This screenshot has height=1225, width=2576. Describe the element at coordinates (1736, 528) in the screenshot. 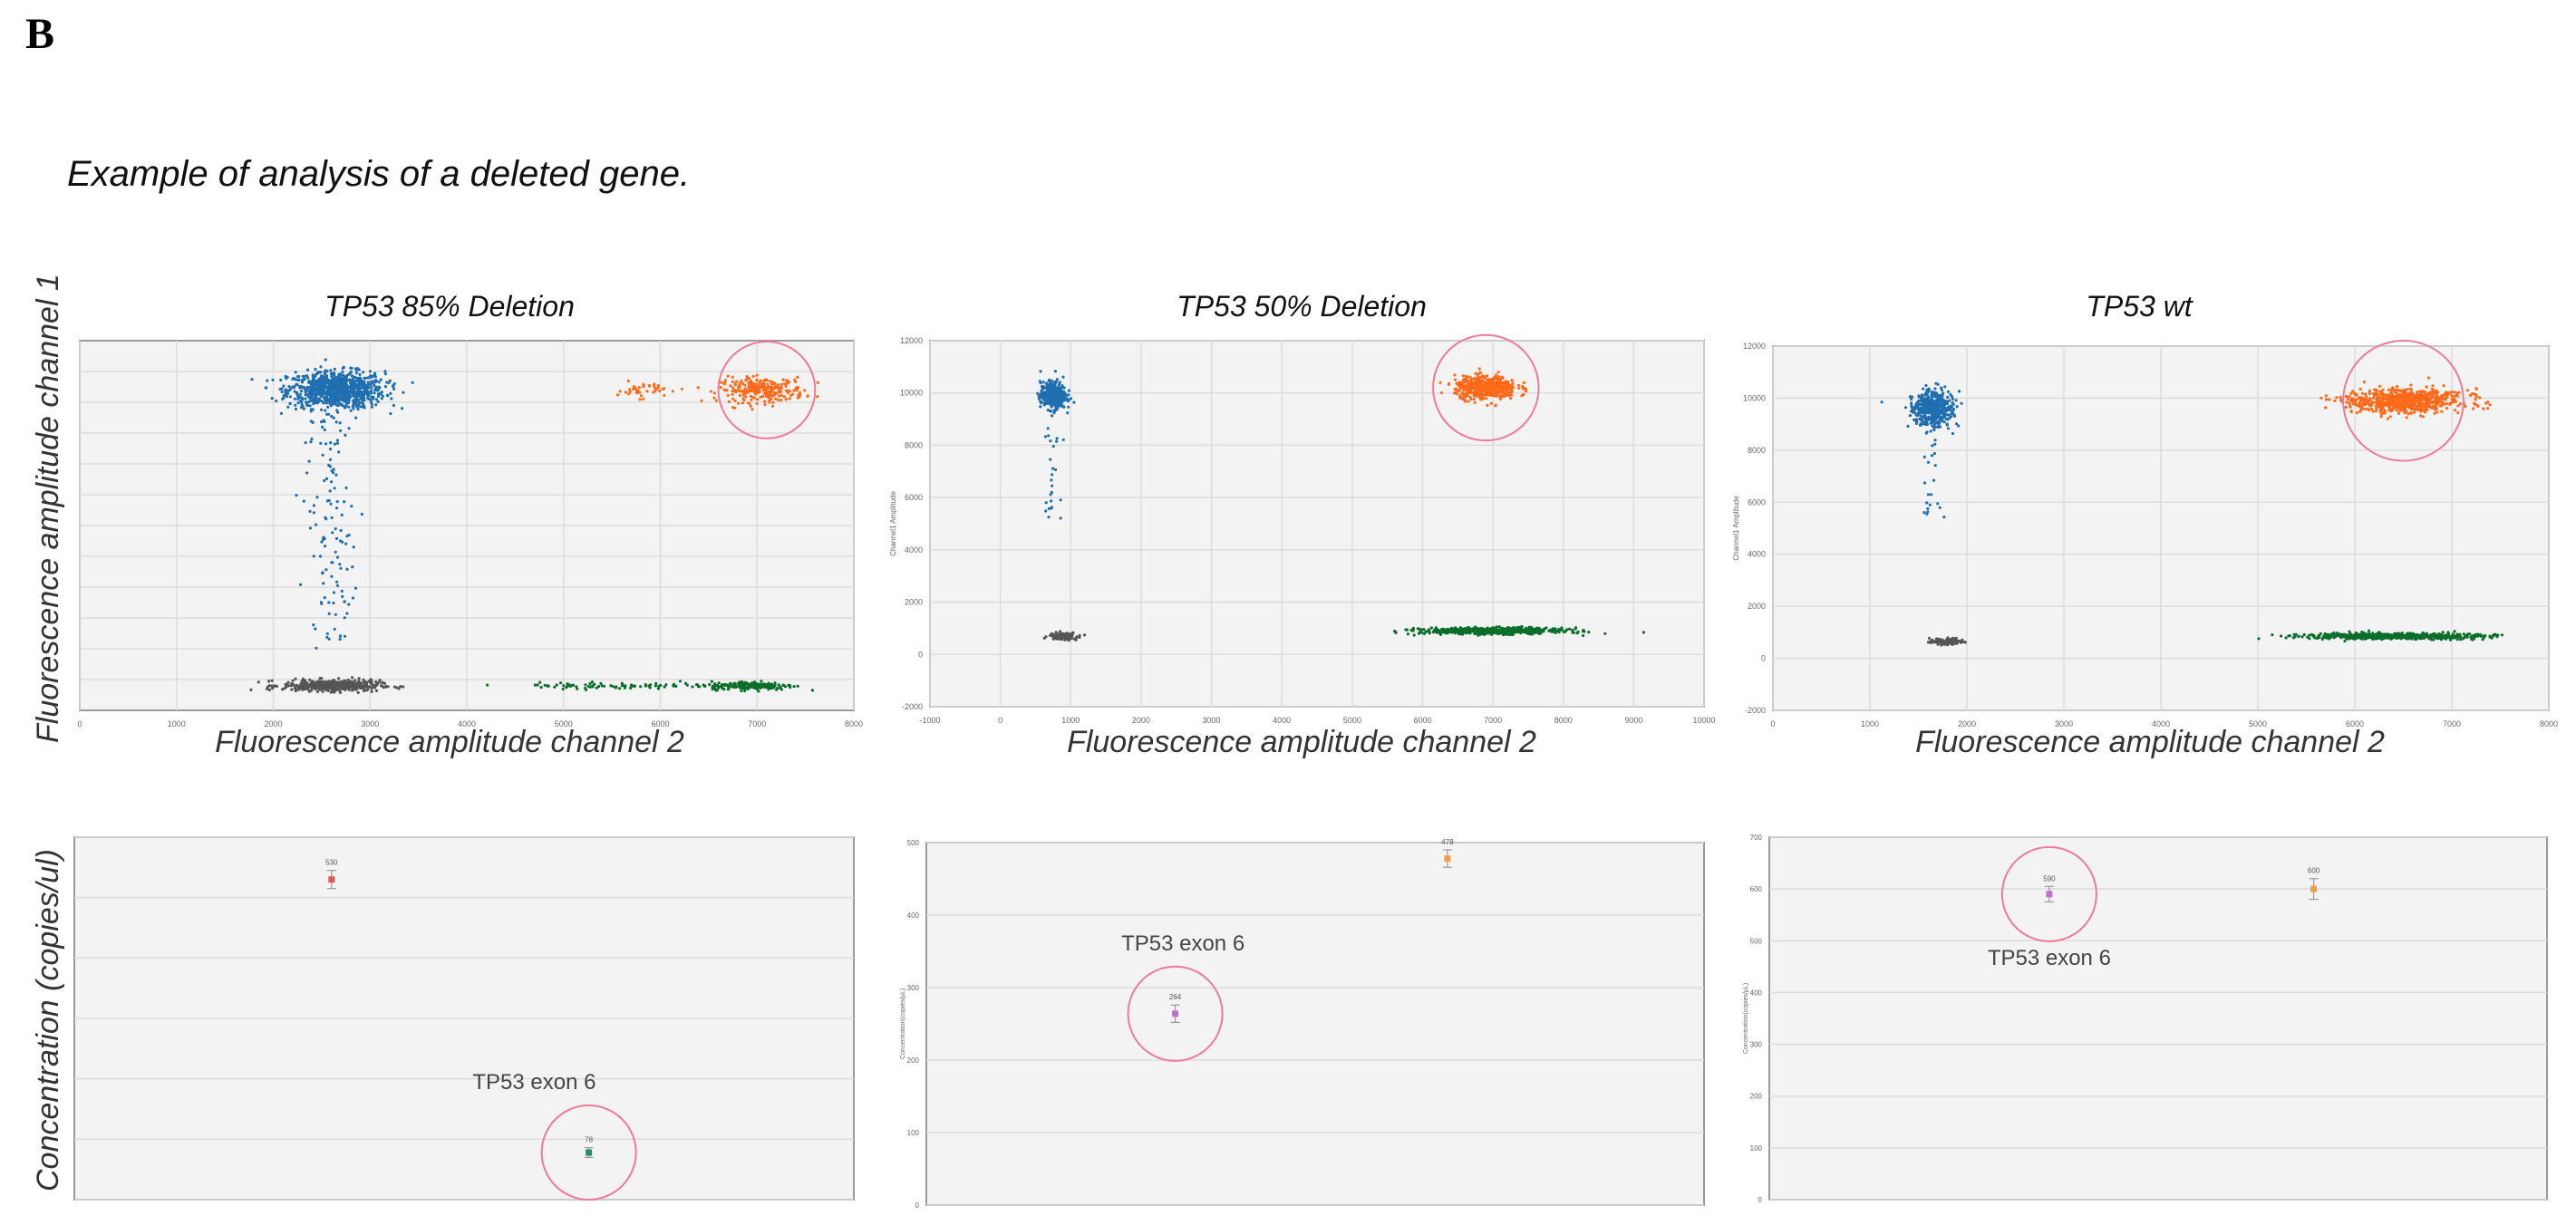

I see `inner-y-axis-label: Channel1 Amplitude` at that location.